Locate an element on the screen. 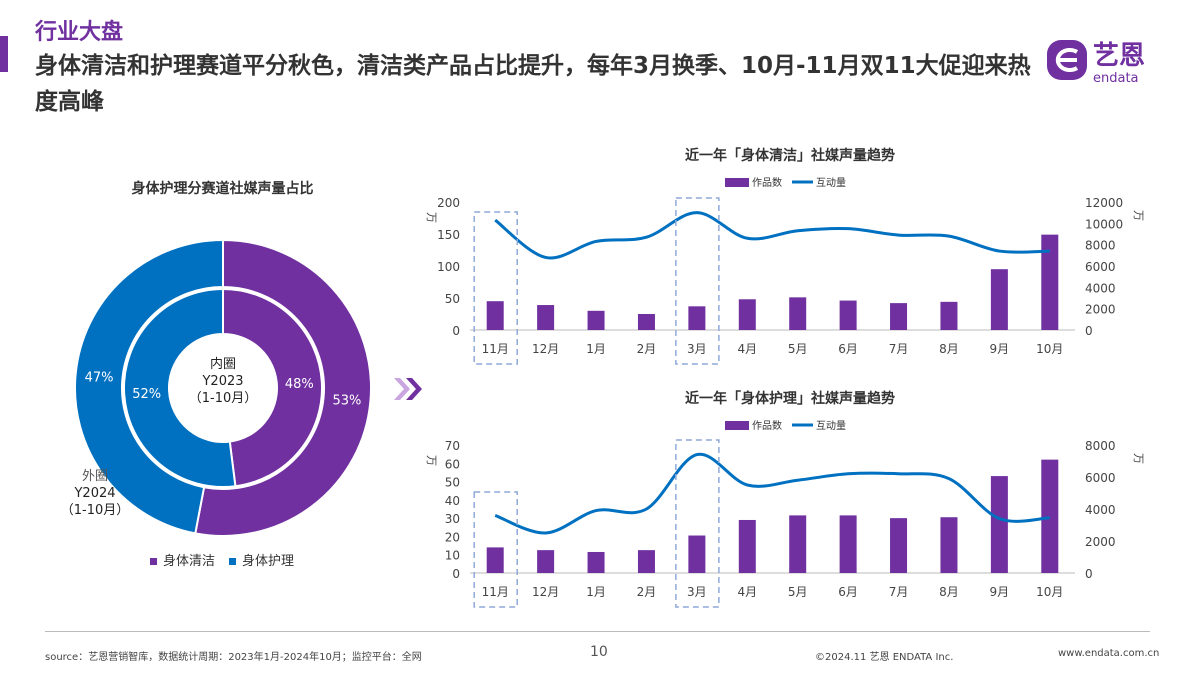 This screenshot has height=675, width=1200. legend-item-care: 身体护理 is located at coordinates (261, 559).